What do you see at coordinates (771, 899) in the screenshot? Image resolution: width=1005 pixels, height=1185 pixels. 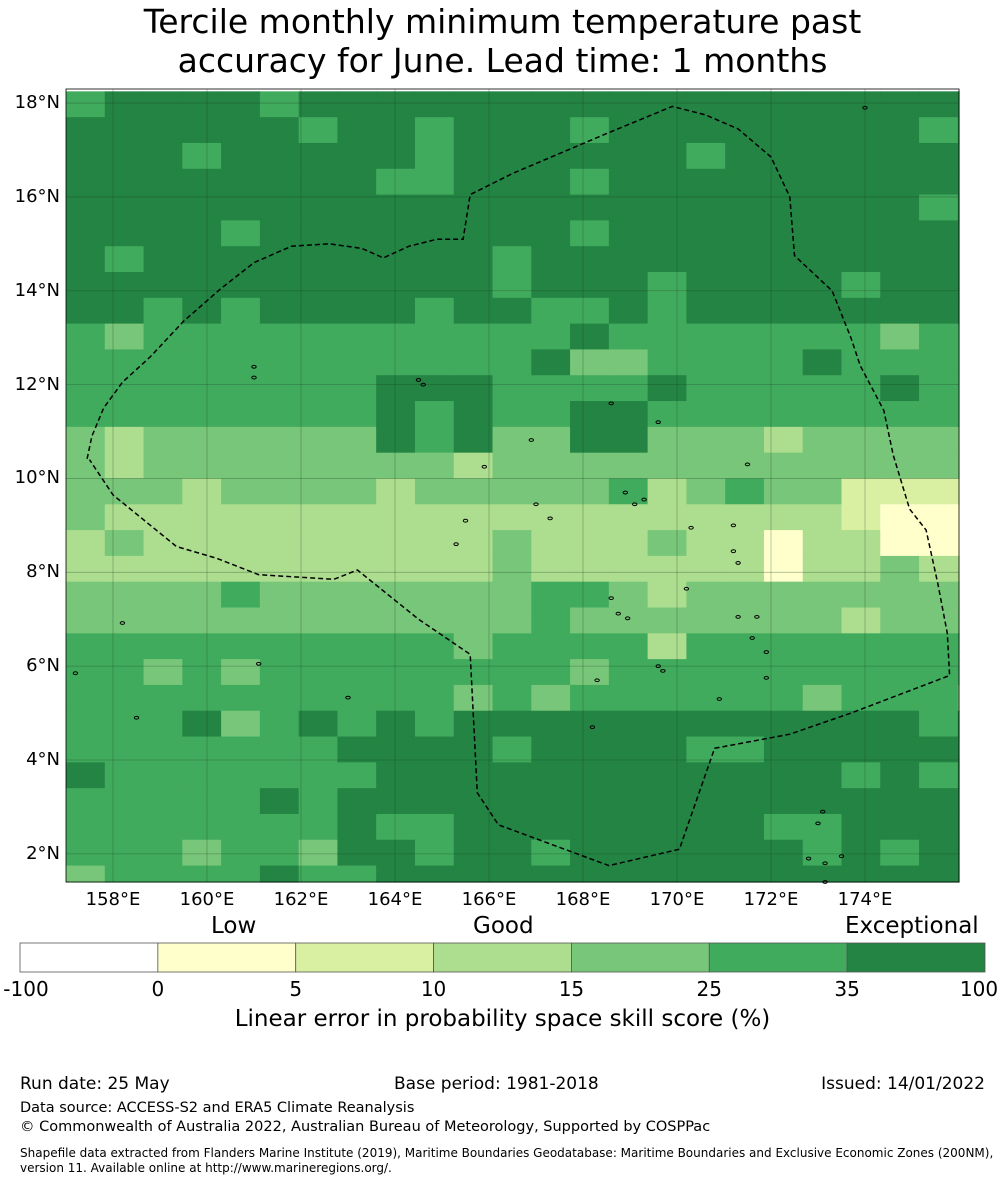 I see `longitude-tick-label: 172°E` at bounding box center [771, 899].